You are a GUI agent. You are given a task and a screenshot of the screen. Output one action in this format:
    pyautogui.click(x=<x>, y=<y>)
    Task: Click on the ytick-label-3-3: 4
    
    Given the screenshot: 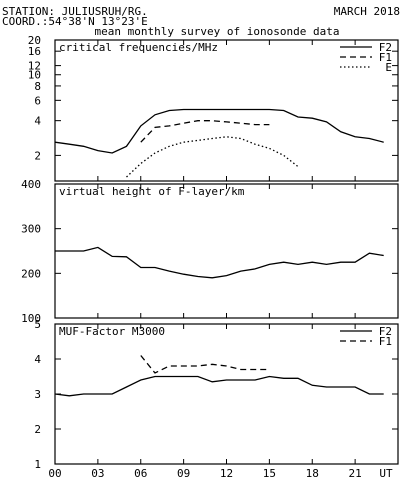 What is the action you would take?
    pyautogui.click(x=37, y=359)
    